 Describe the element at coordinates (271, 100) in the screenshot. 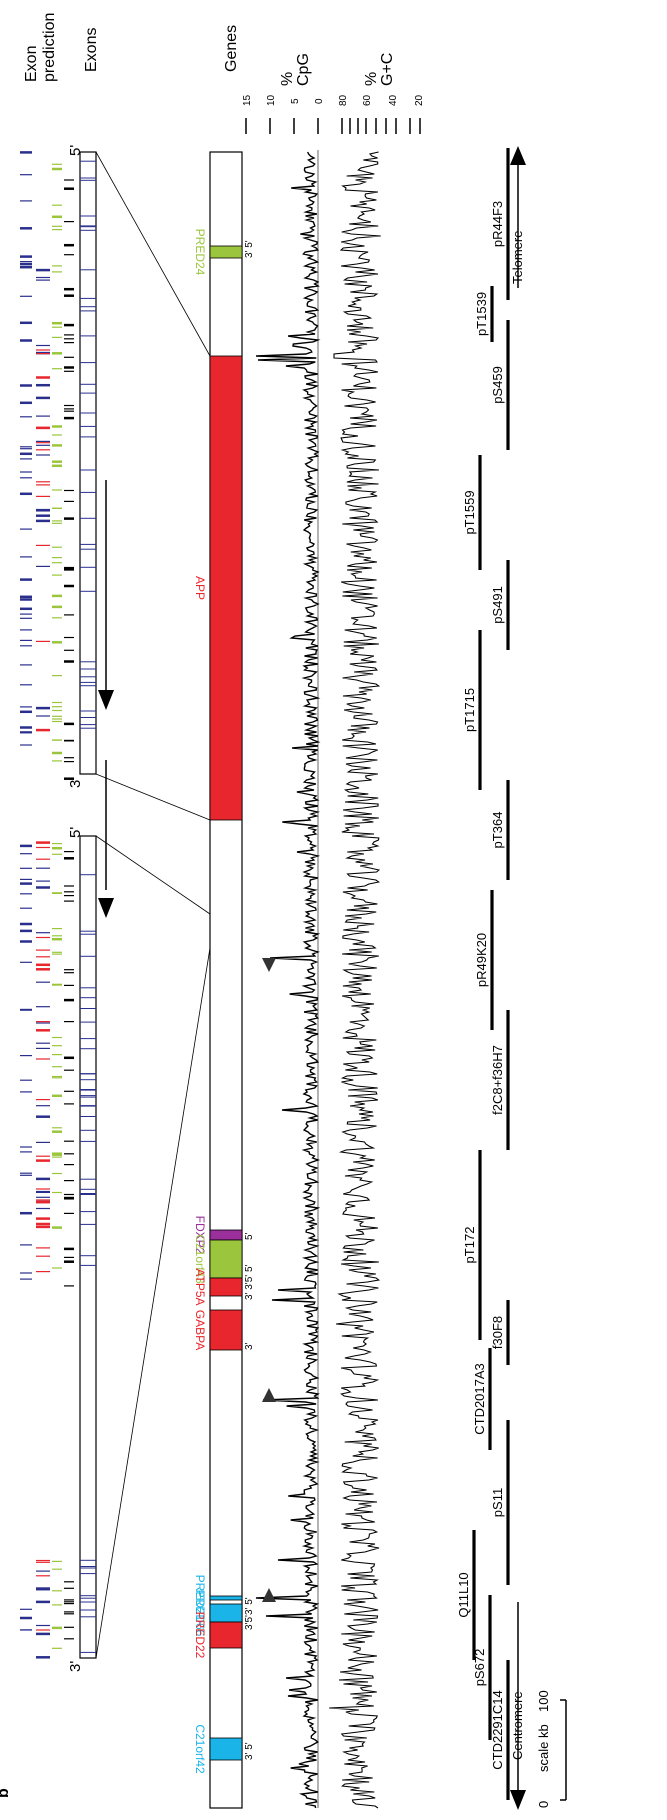

I see `cpg-tick-label: 10` at that location.